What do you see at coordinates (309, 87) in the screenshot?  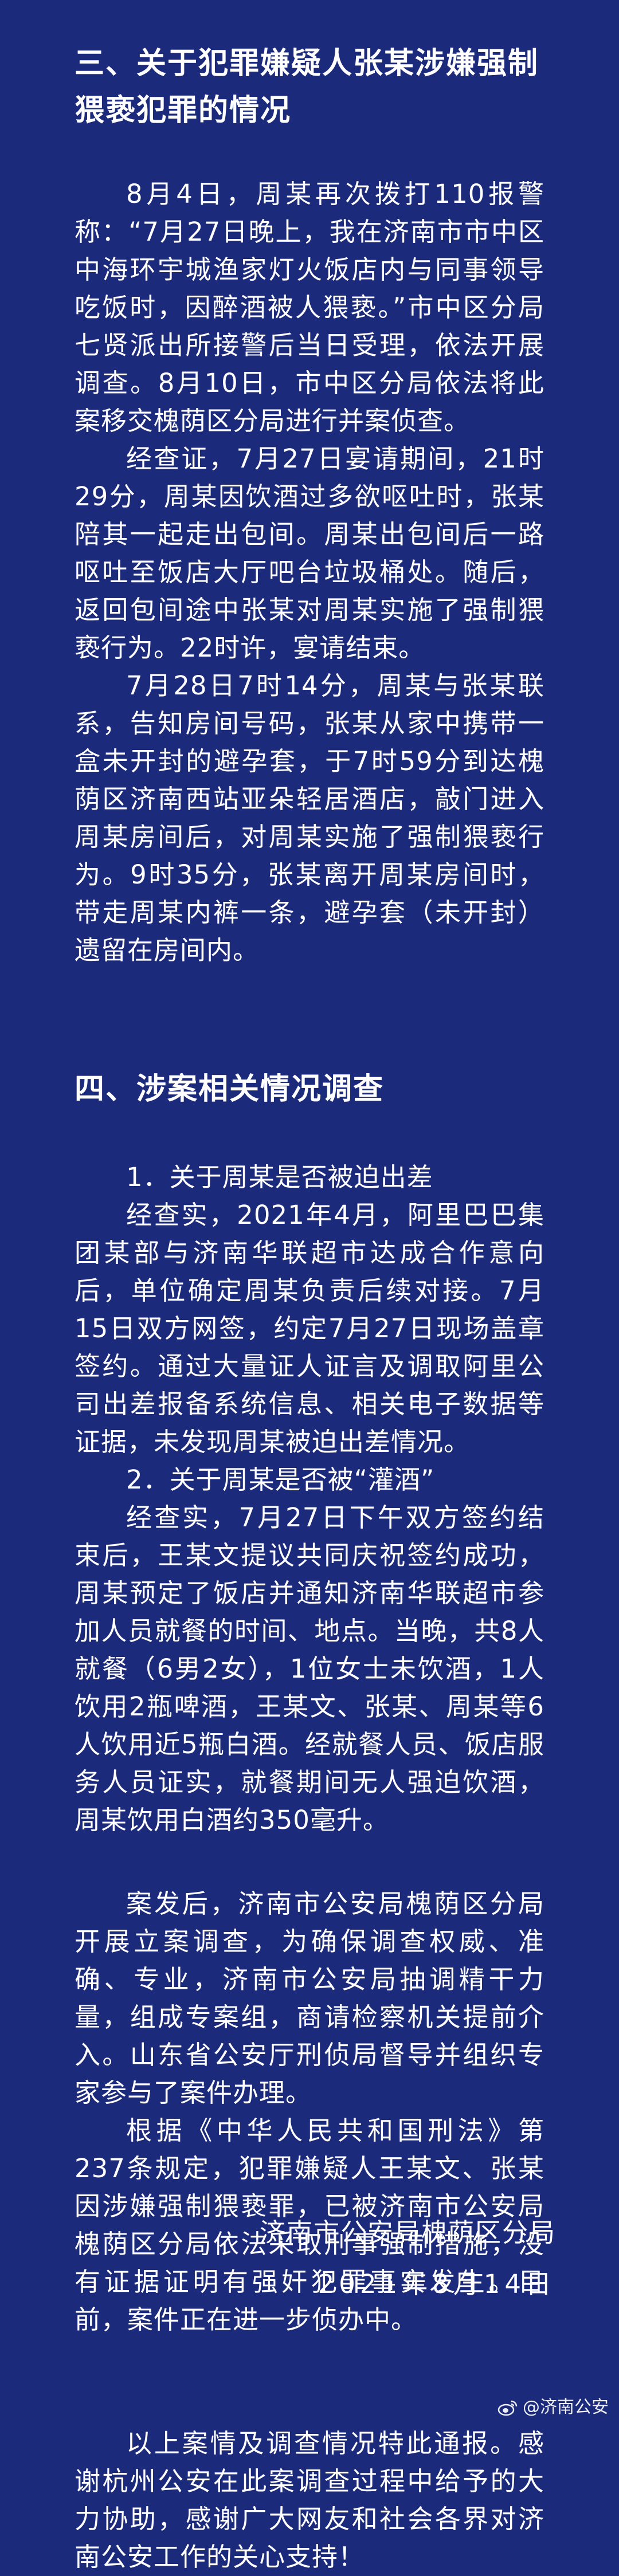 I see `section-three-heading: 三、关于犯罪嫌疑人张某涉嫌强制猥亵犯罪的情况` at bounding box center [309, 87].